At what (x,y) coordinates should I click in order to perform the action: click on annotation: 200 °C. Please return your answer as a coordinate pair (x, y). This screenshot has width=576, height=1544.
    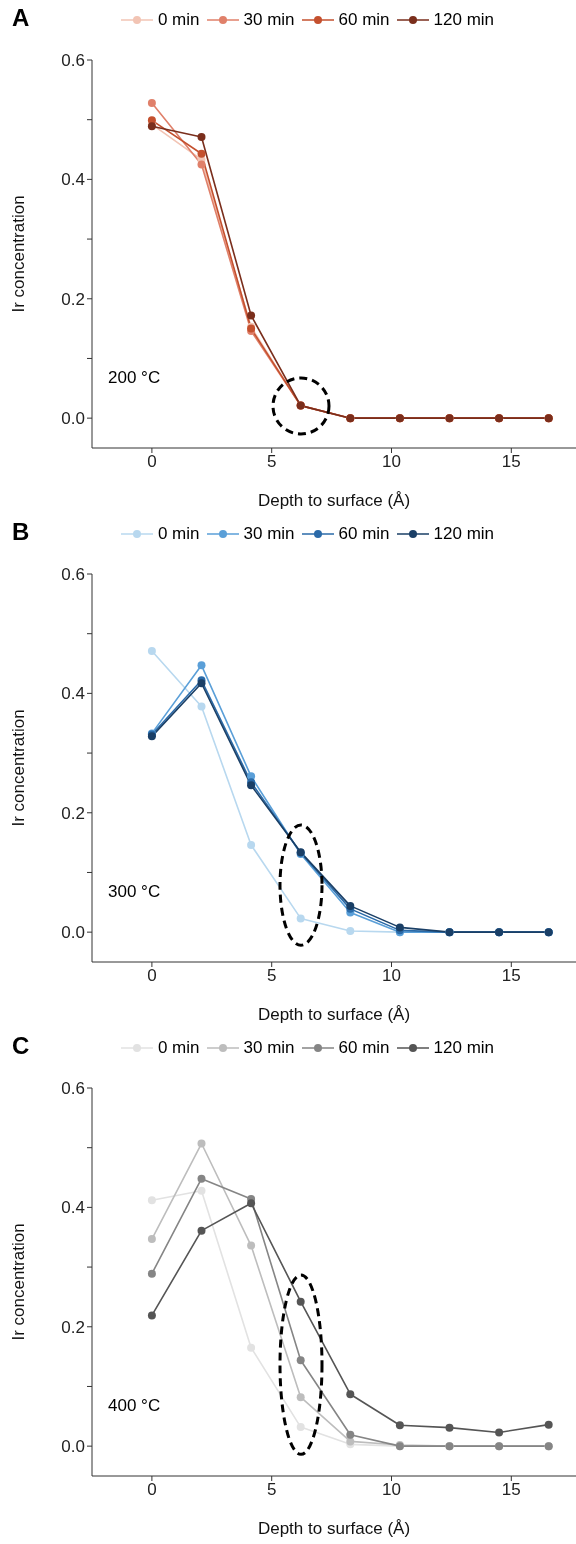
    Looking at the image, I should click on (134, 378).